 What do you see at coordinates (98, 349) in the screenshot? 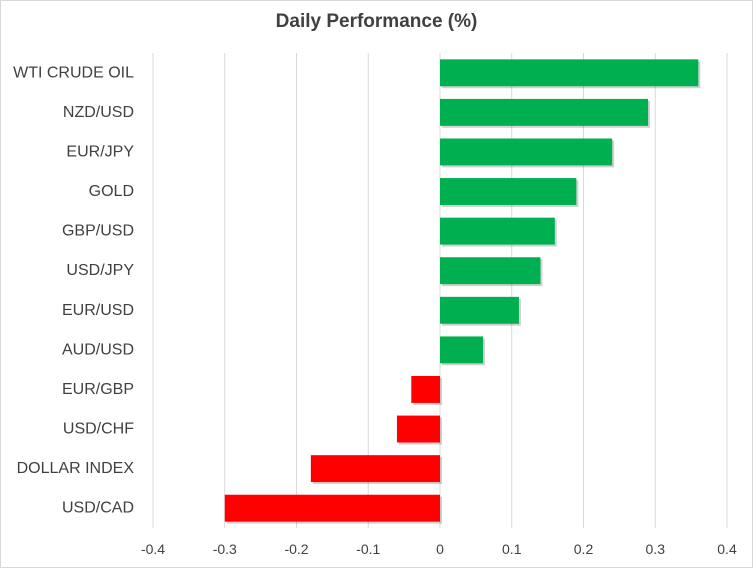
I see `category-label: AUD/USD` at bounding box center [98, 349].